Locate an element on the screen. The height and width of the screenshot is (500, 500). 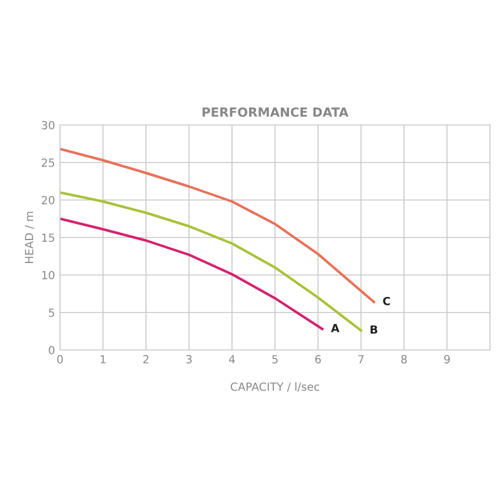
y-tick-label: 10 is located at coordinates (48, 275).